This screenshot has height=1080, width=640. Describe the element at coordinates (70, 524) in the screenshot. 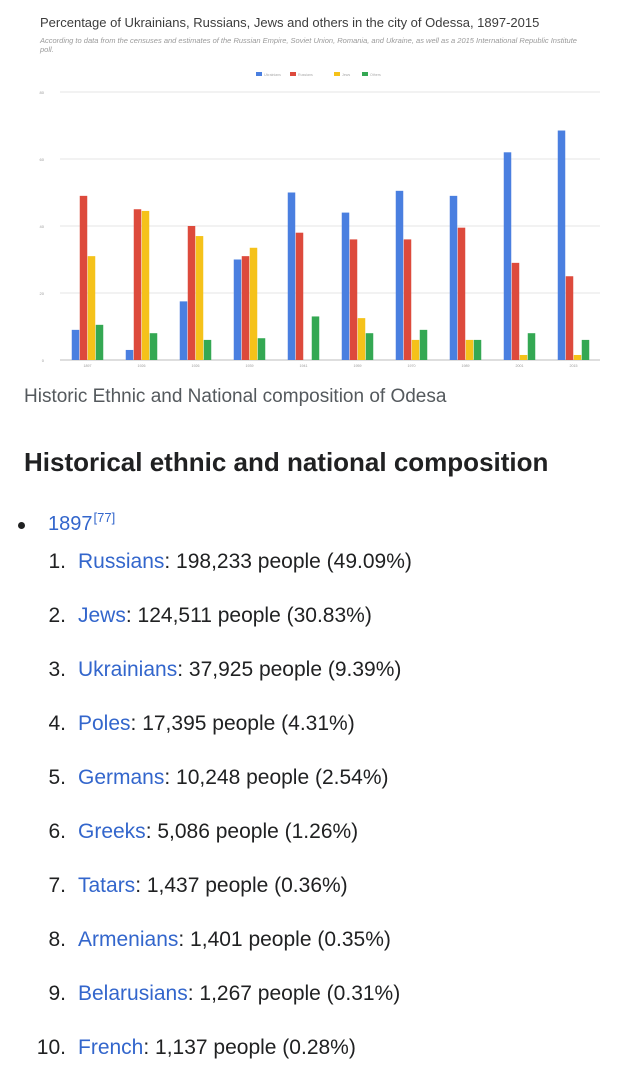

I see `year-link-text: 1897` at that location.